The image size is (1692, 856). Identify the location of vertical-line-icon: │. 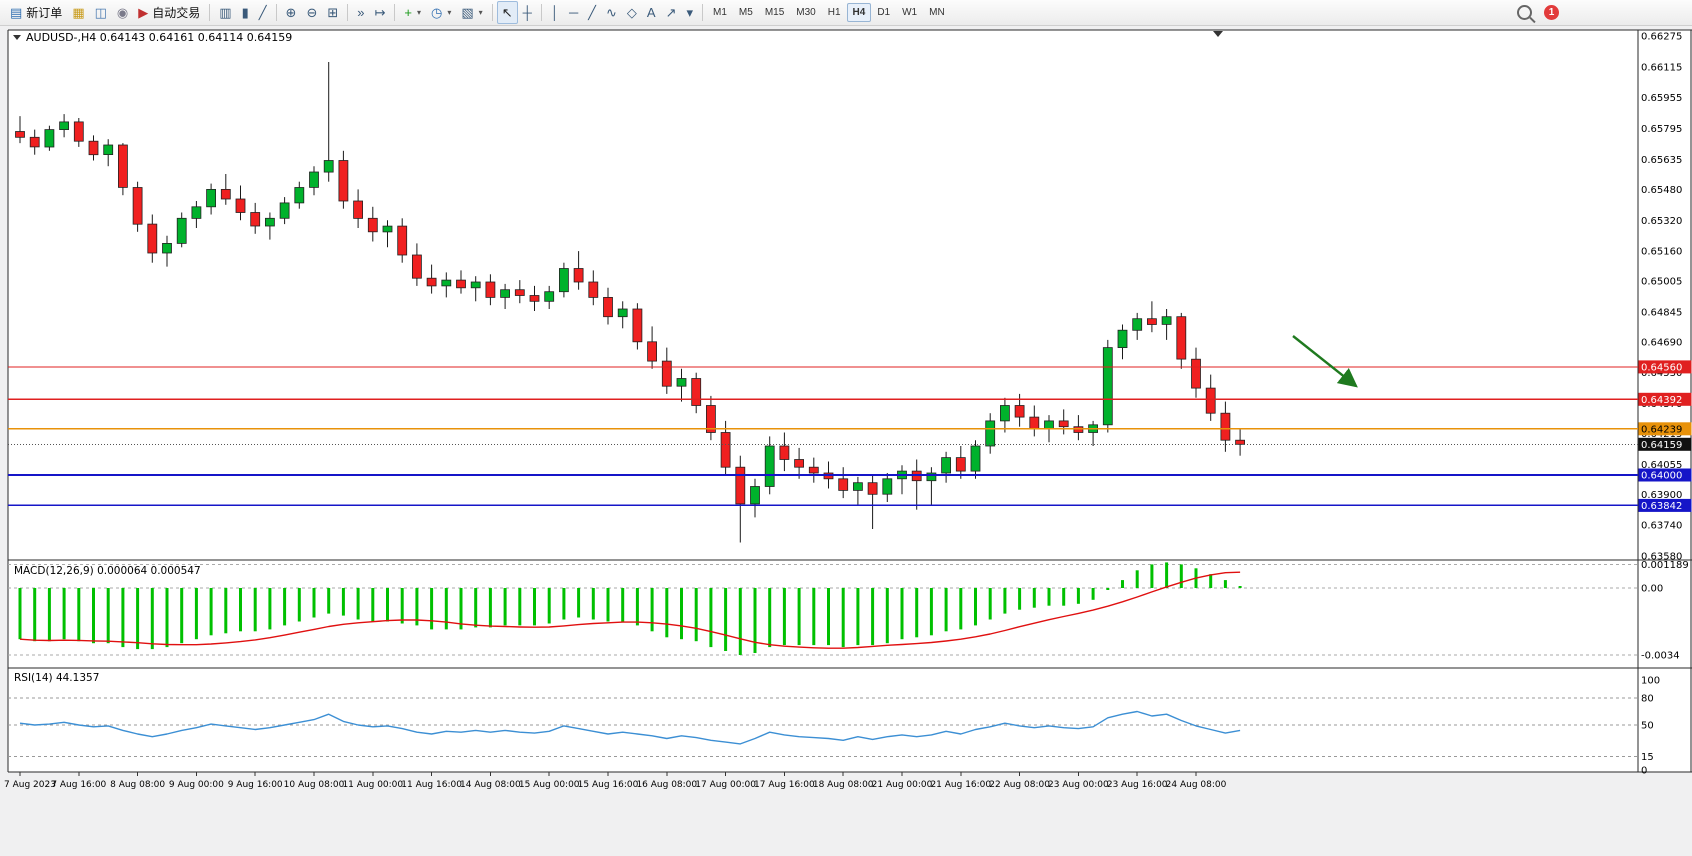
(554, 12).